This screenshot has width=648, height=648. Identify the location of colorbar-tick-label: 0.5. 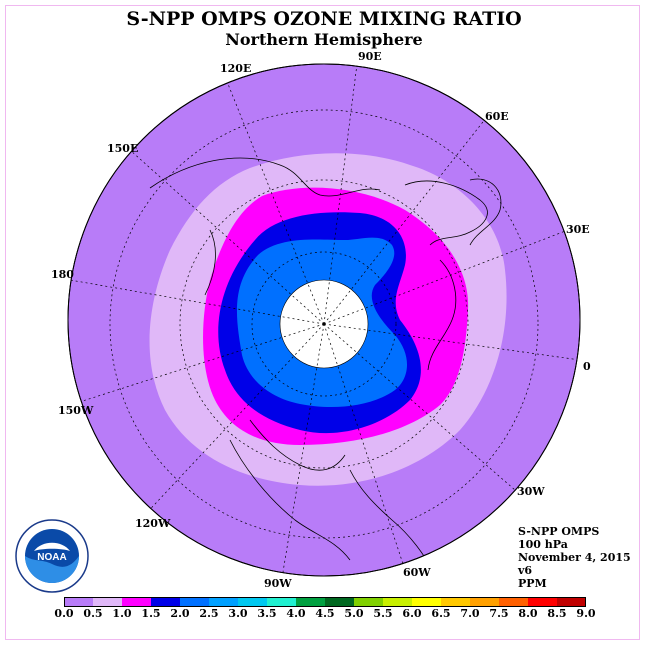
(93, 613).